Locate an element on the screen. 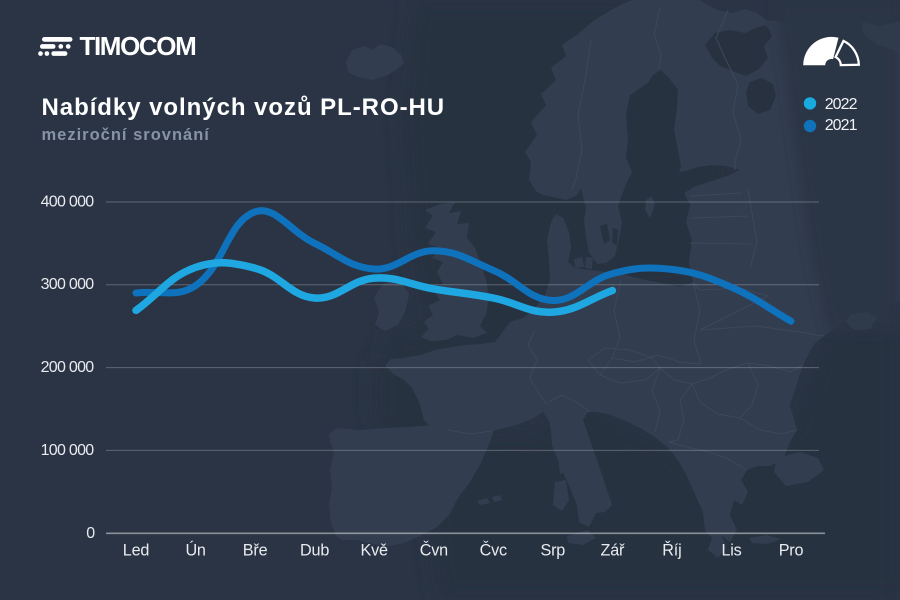 The width and height of the screenshot is (900, 600). svg-text: Srp is located at coordinates (553, 550).